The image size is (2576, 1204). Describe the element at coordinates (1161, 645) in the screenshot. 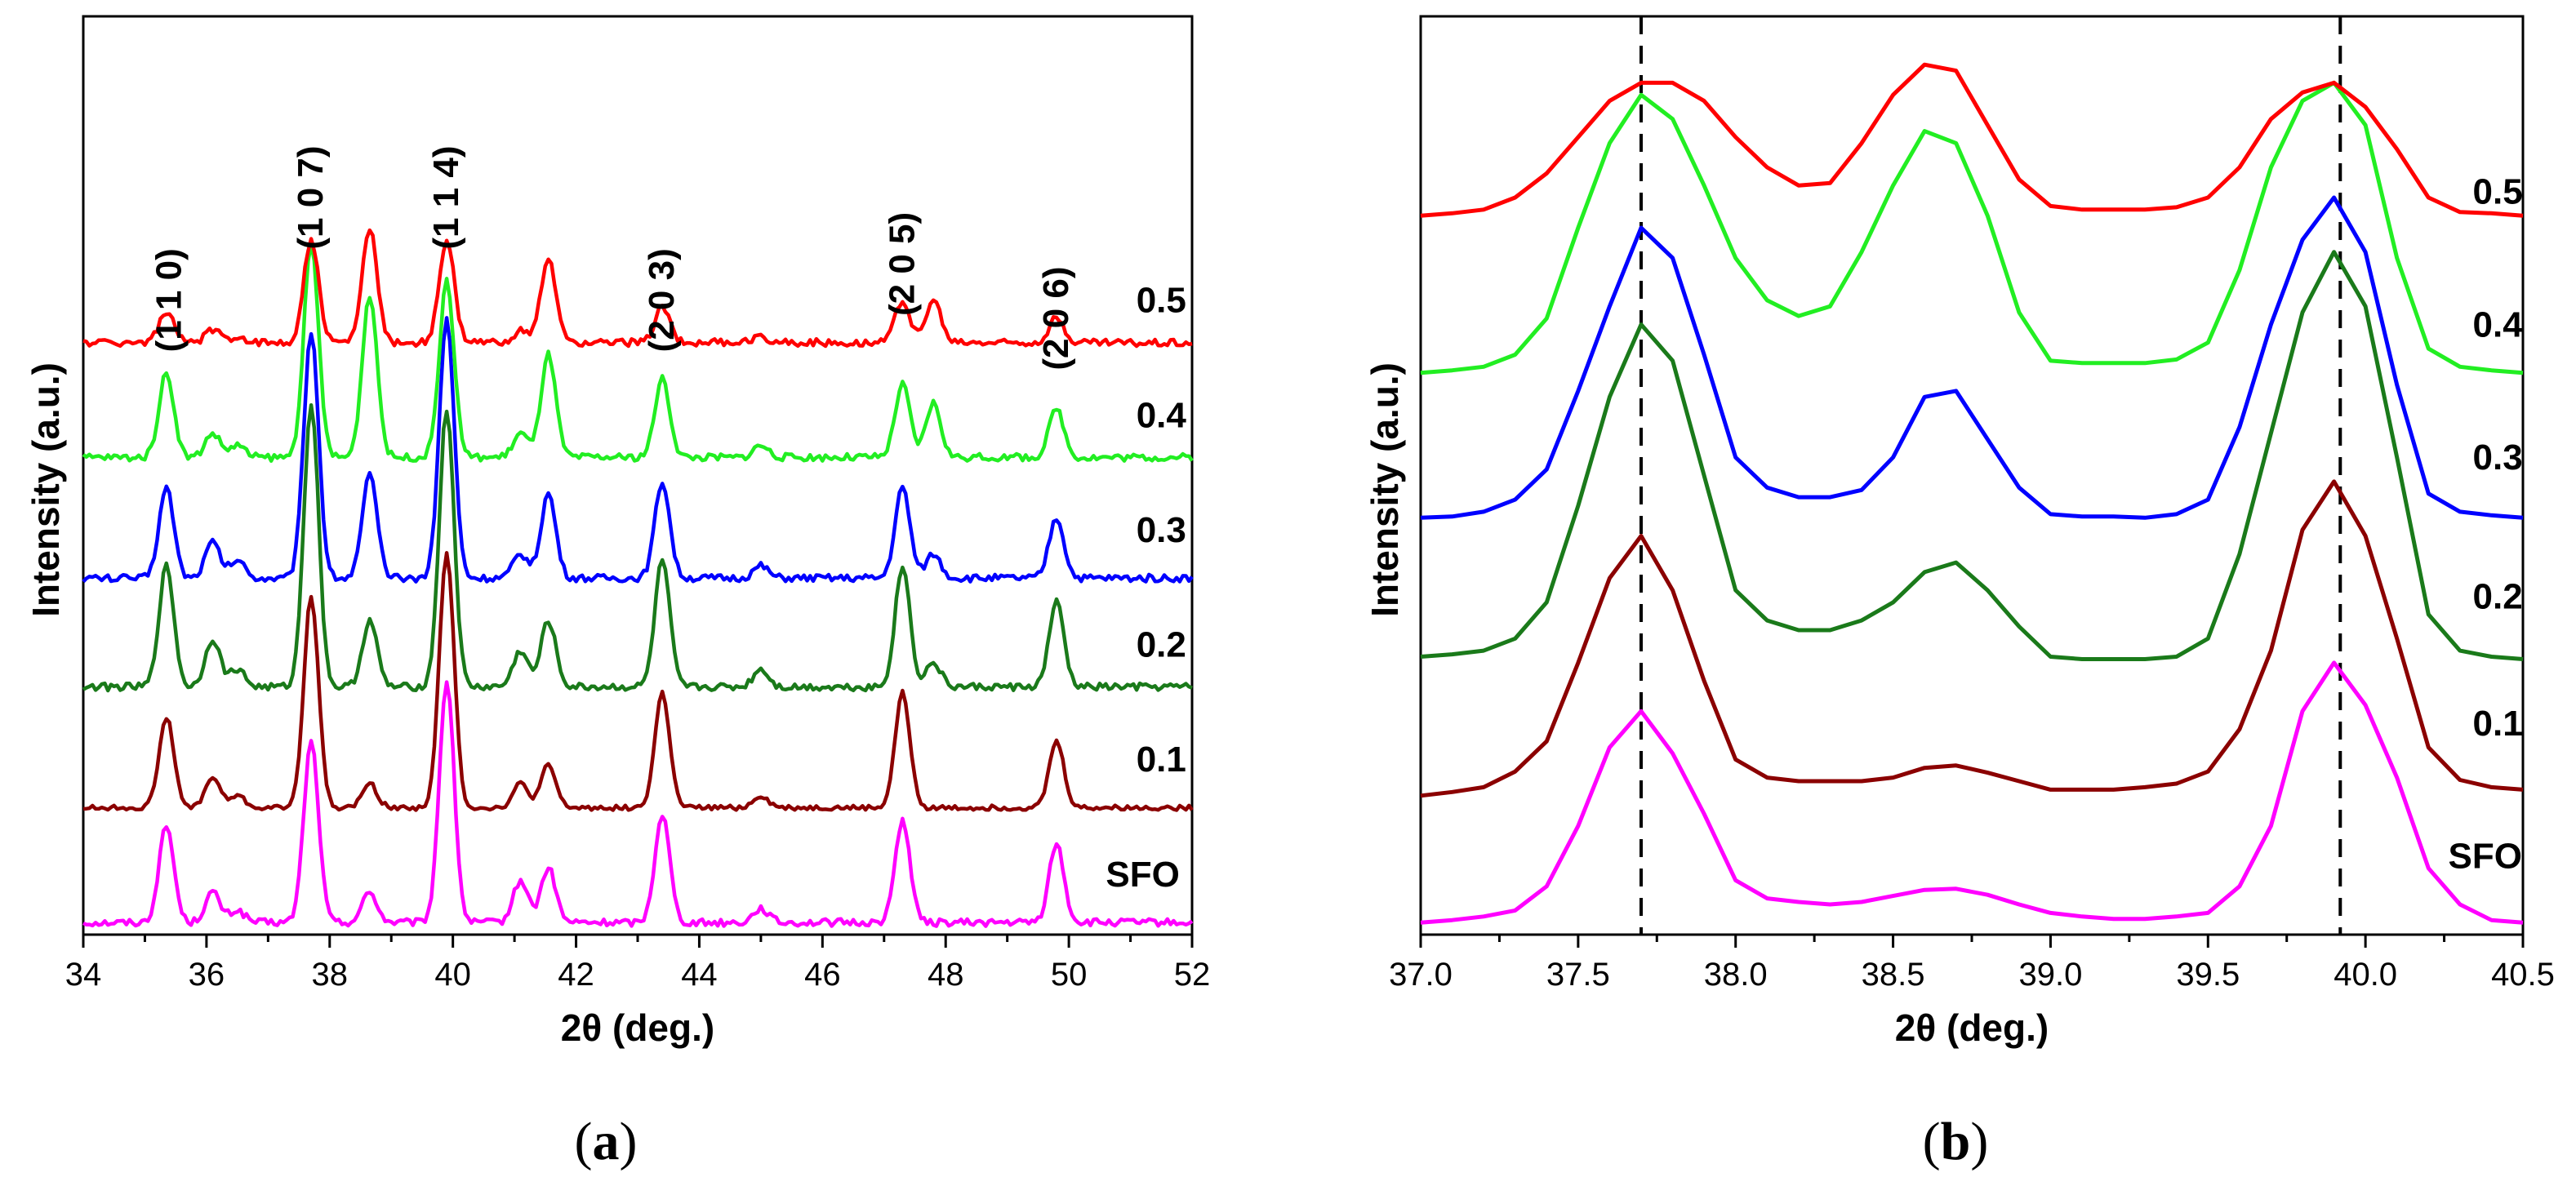

I see `panel-a-series-label-0-2: 0.2` at that location.